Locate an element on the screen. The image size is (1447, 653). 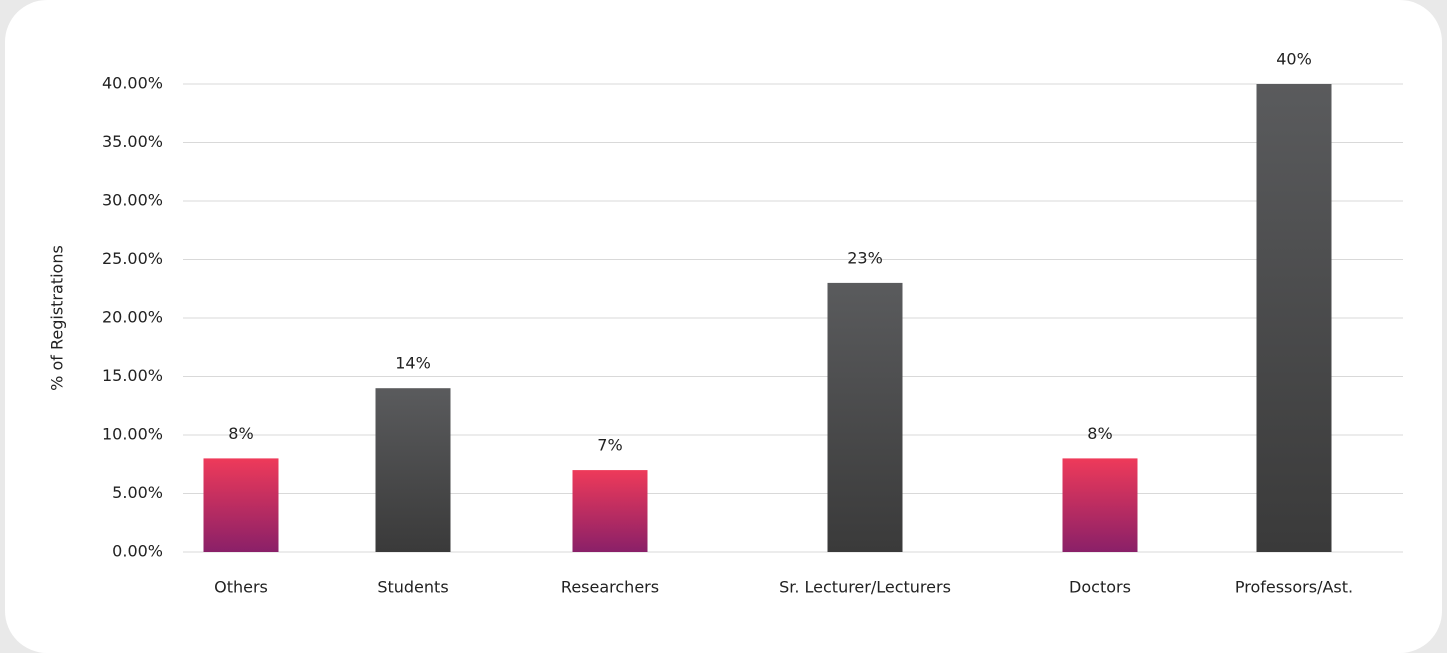
y-tick-label: 15.00% is located at coordinates (132, 375).